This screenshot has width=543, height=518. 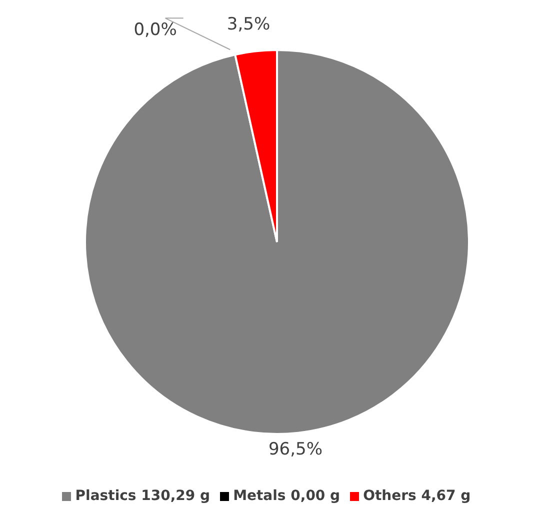 What do you see at coordinates (295, 450) in the screenshot?
I see `data-label: 96,5%` at bounding box center [295, 450].